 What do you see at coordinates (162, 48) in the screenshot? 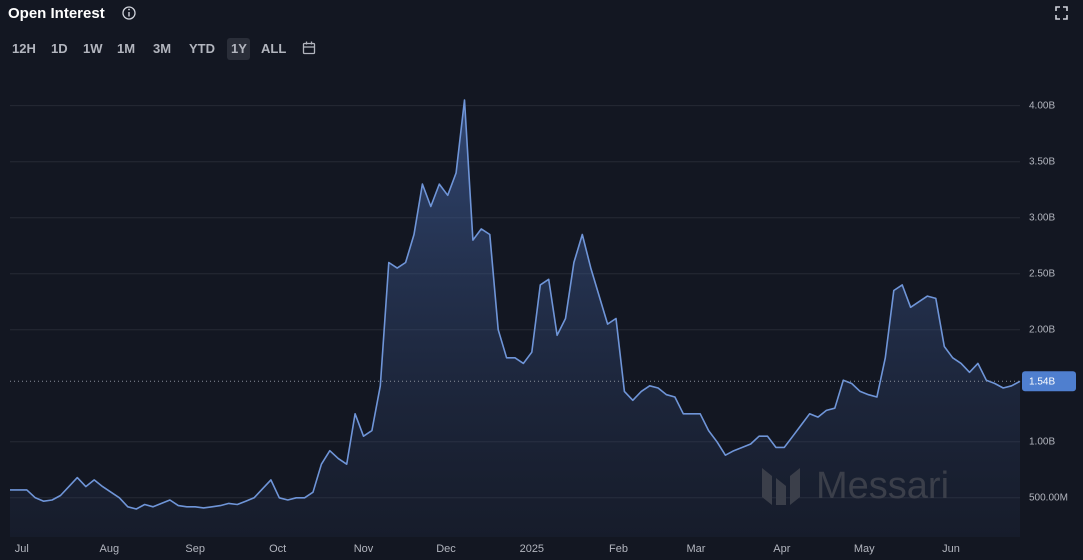
I see `range-button: 3M` at bounding box center [162, 48].